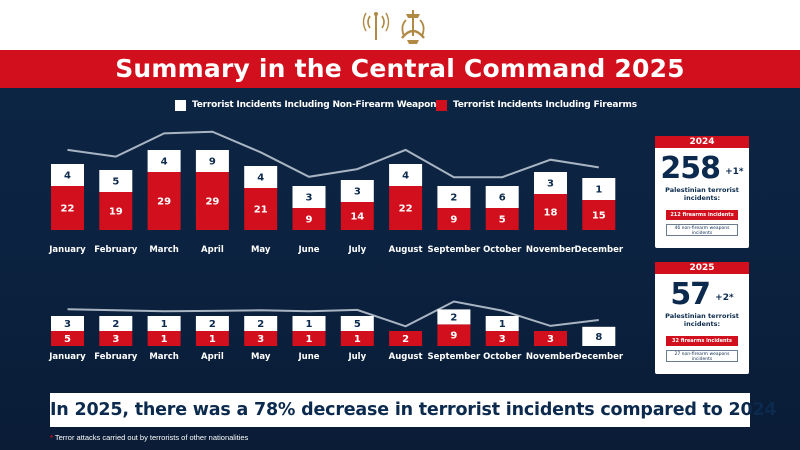 This screenshot has width=800, height=450. I want to click on bar-label-nonfirearm: 9, so click(212, 162).